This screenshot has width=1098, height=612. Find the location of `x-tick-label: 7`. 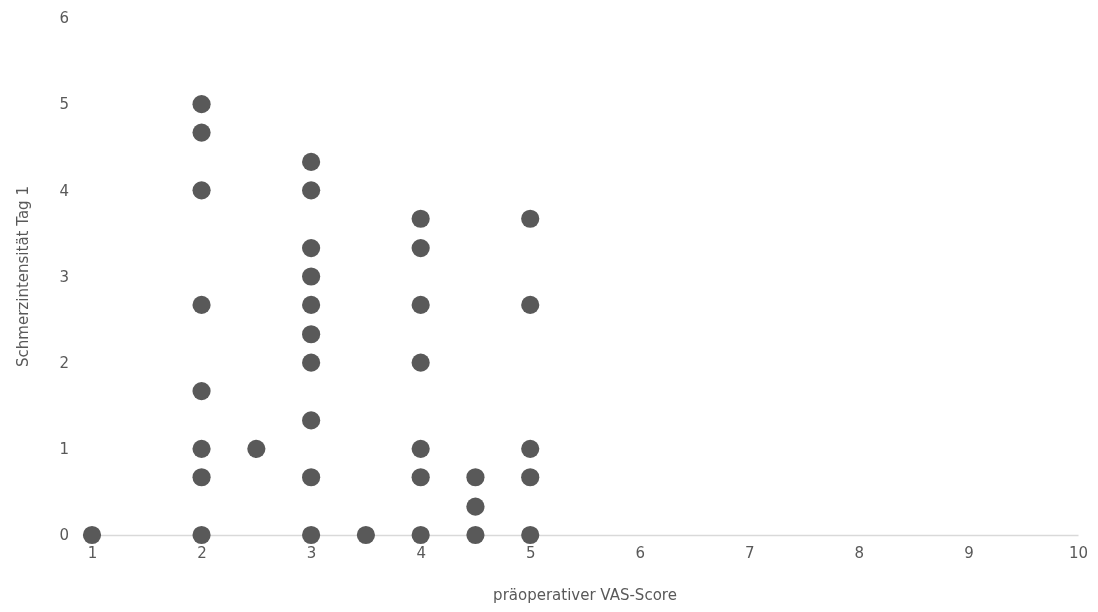

x-tick-label: 7 is located at coordinates (750, 552).